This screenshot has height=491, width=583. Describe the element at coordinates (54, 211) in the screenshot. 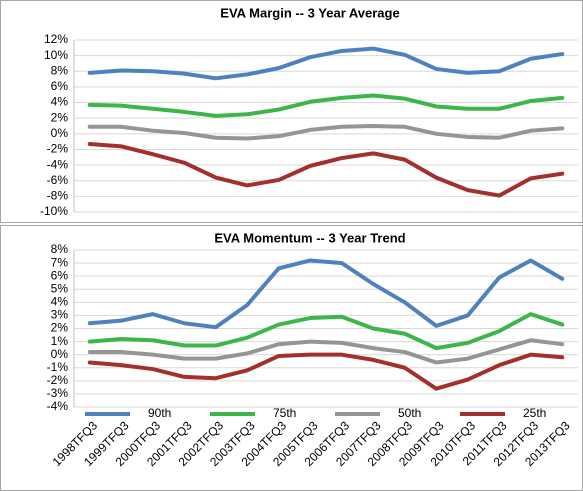

I see `y-tick-label: -10%` at that location.